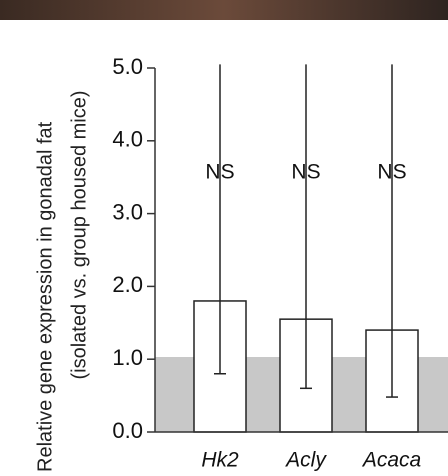  I want to click on photo-strip, so click(224, 10).